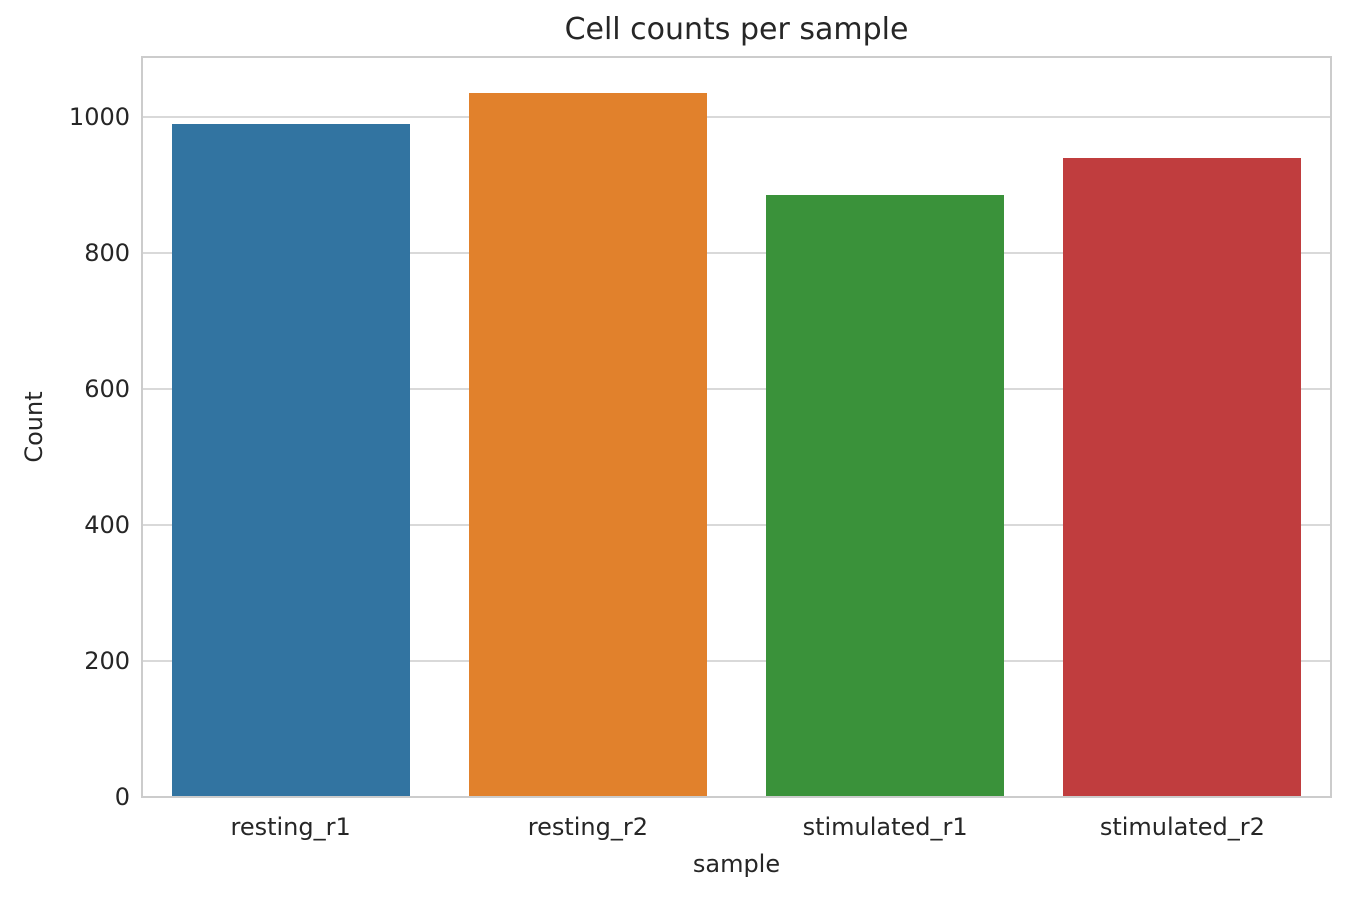 This screenshot has height=898, width=1351. Describe the element at coordinates (736, 29) in the screenshot. I see `chart-title: Cell counts per sample` at that location.